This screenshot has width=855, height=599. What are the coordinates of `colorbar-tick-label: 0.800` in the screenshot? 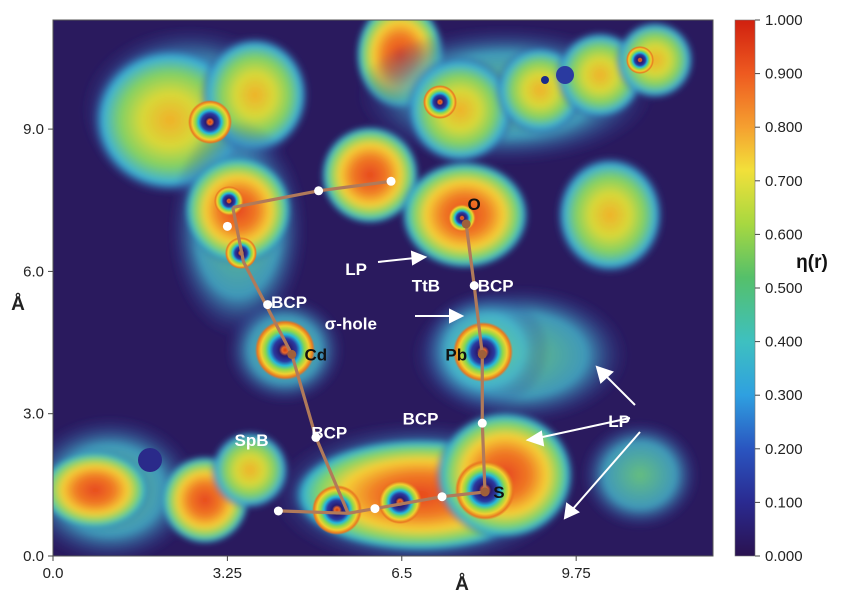 It's located at (784, 127).